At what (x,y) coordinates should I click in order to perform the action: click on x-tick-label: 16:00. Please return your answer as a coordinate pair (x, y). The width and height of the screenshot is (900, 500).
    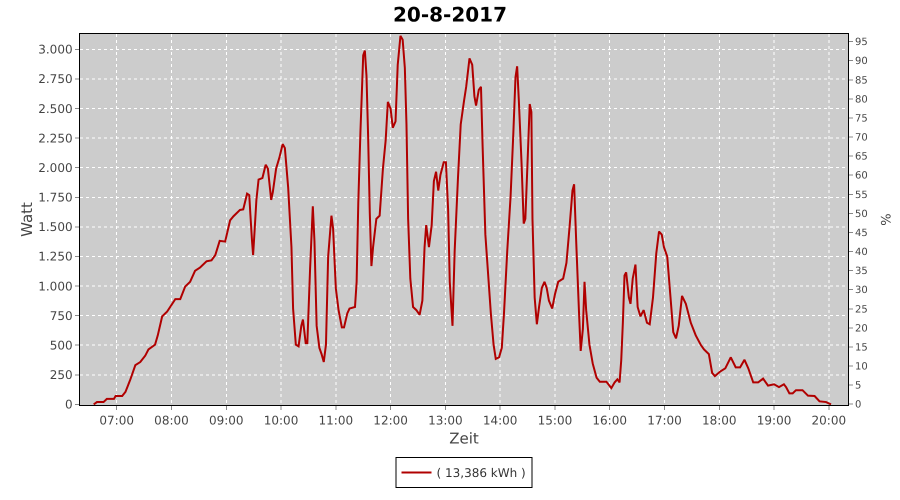
    Looking at the image, I should click on (610, 420).